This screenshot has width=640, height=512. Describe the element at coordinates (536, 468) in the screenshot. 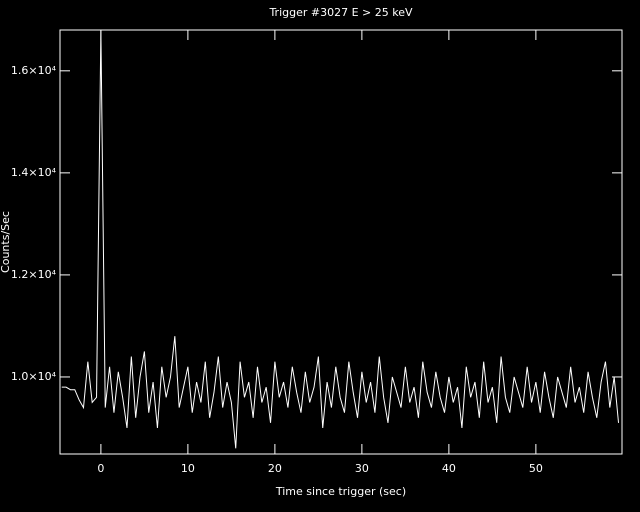

I see `x-tick-label: 50` at that location.